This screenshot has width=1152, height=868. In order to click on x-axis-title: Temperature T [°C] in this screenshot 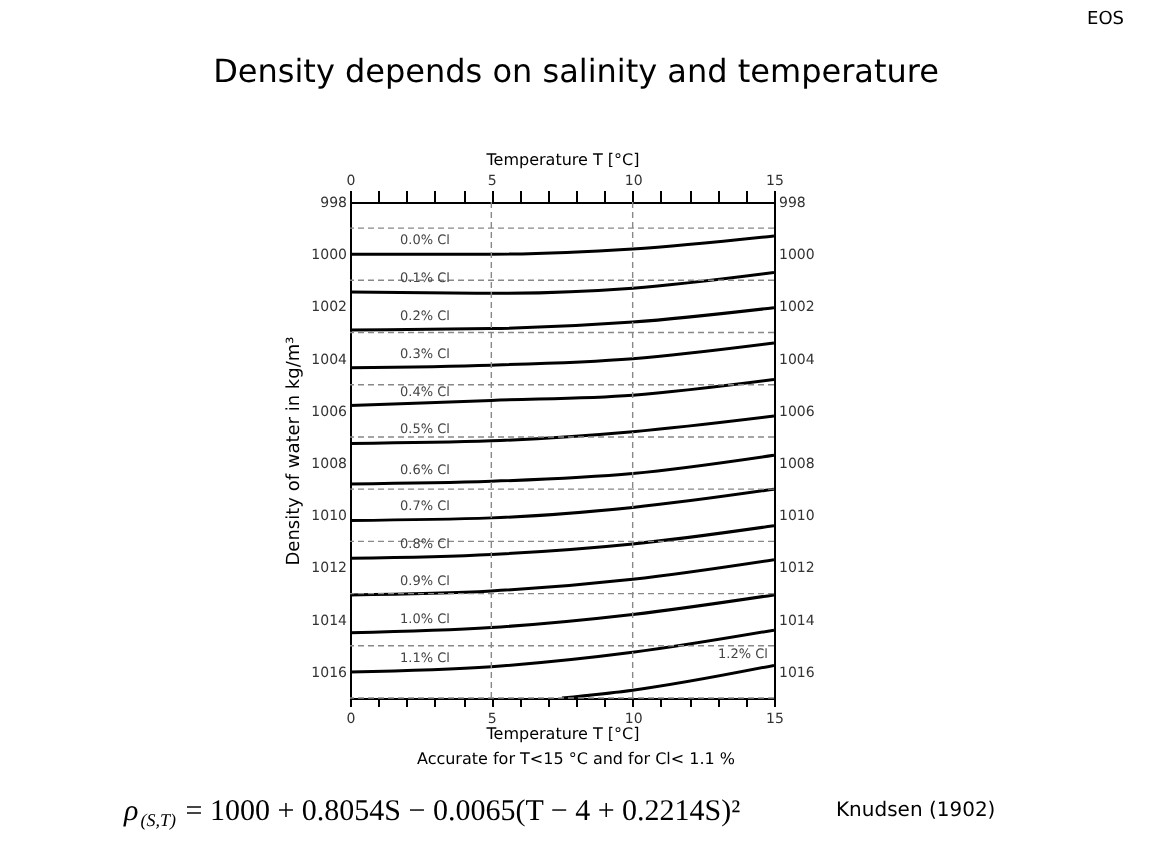, I will do `click(562, 734)`.